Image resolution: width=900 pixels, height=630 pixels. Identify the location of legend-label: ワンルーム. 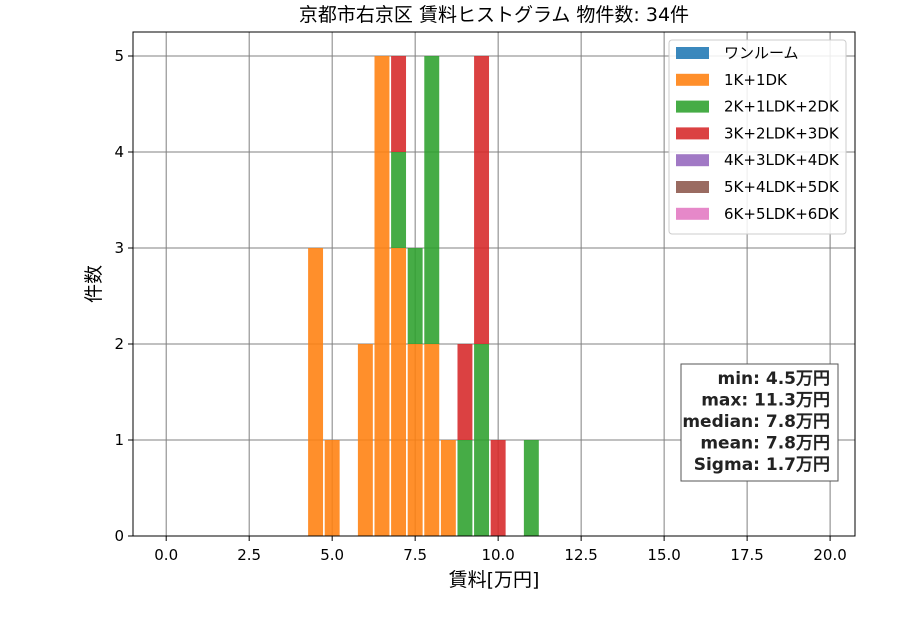
(761, 53).